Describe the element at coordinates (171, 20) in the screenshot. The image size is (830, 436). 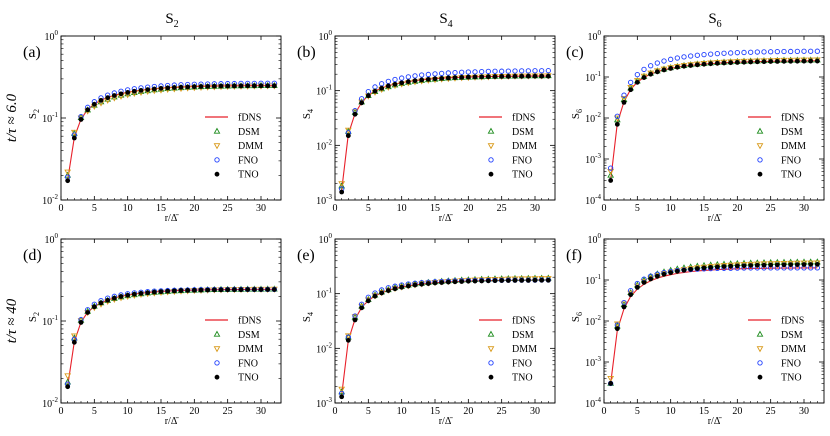
I see `column-title: S2` at that location.